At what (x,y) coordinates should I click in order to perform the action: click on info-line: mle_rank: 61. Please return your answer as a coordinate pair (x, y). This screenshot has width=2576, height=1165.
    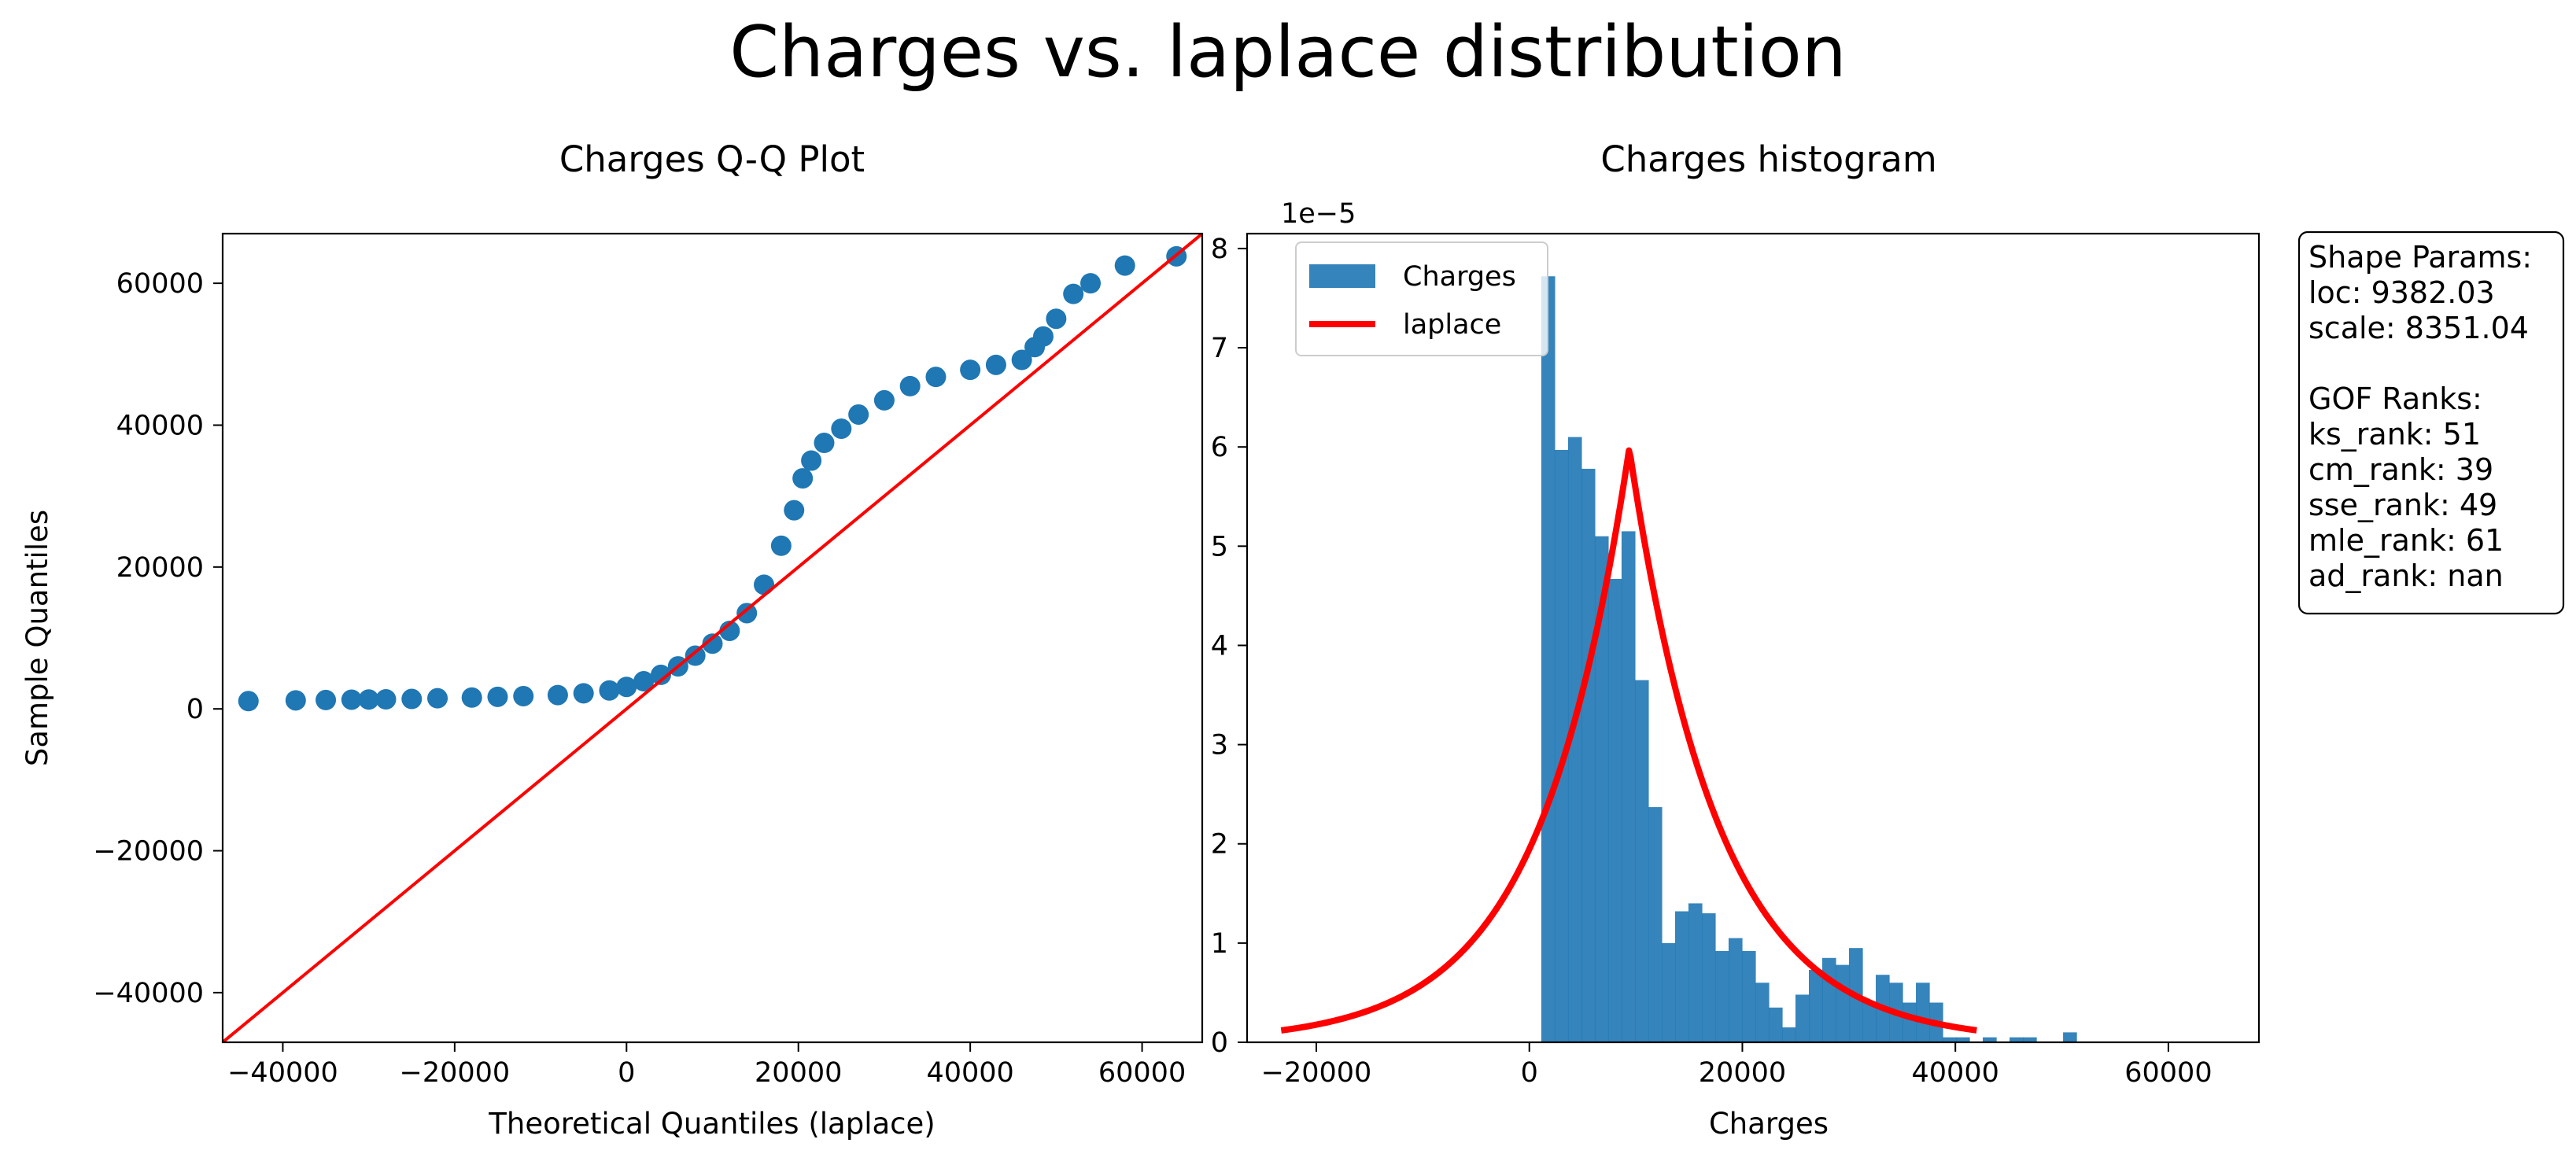
    Looking at the image, I should click on (2406, 540).